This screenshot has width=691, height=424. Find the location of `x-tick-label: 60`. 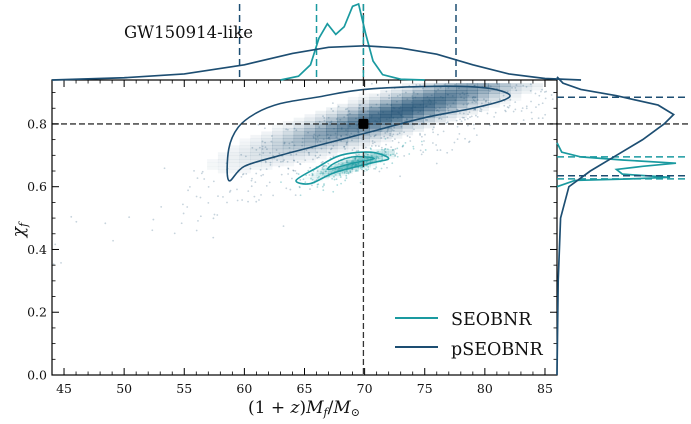

x-tick-label: 60 is located at coordinates (244, 388).